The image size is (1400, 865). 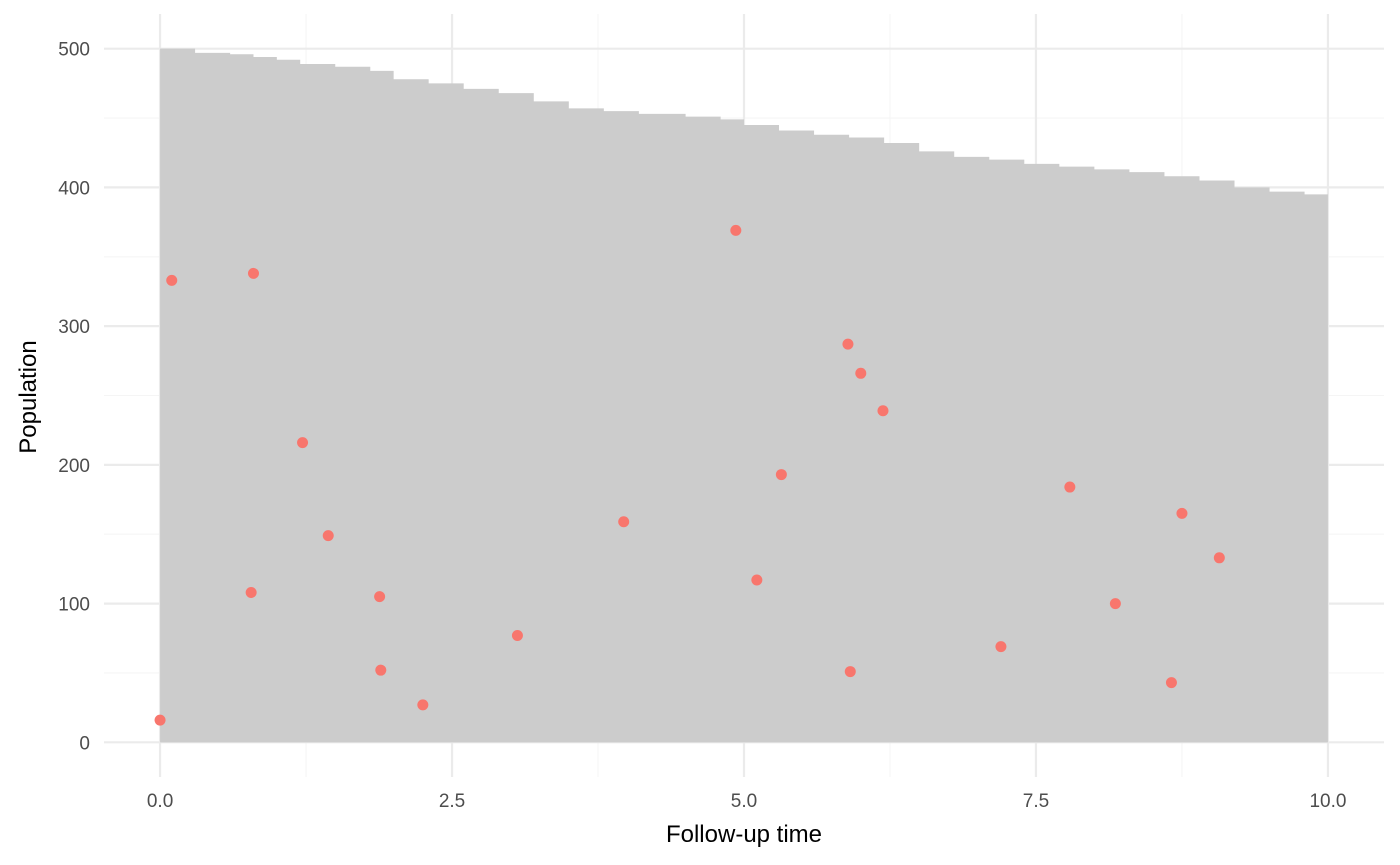 I want to click on x-tick-label: 10.0, so click(x=1327, y=801).